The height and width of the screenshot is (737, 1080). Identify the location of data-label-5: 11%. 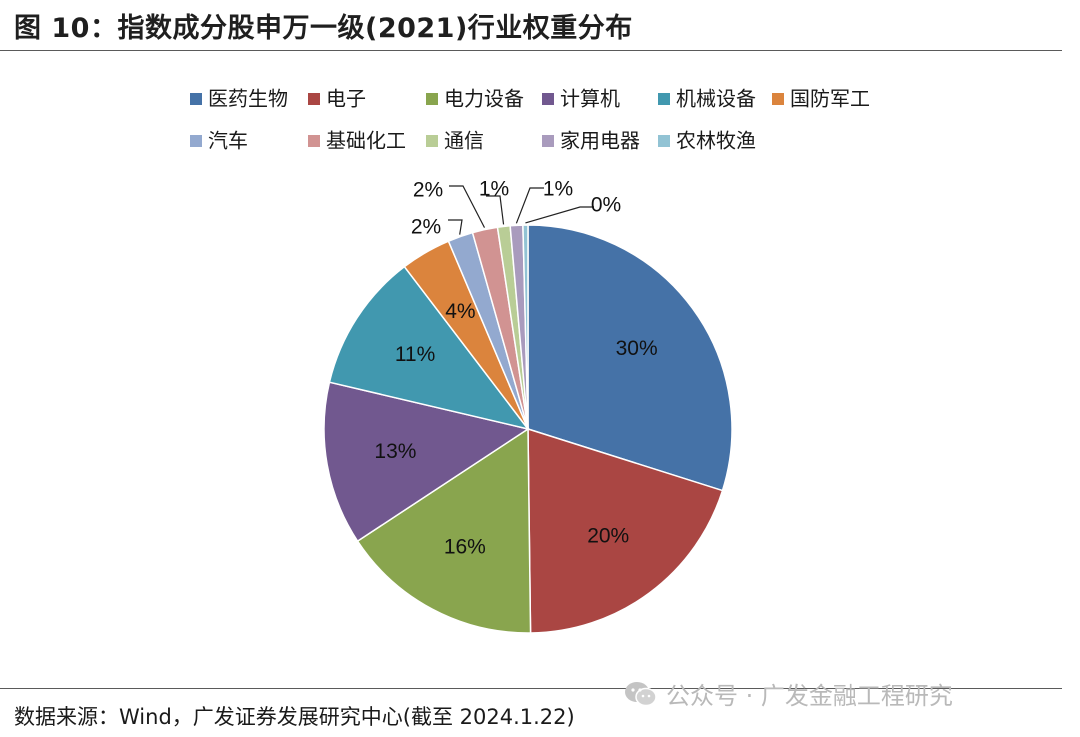
(415, 354).